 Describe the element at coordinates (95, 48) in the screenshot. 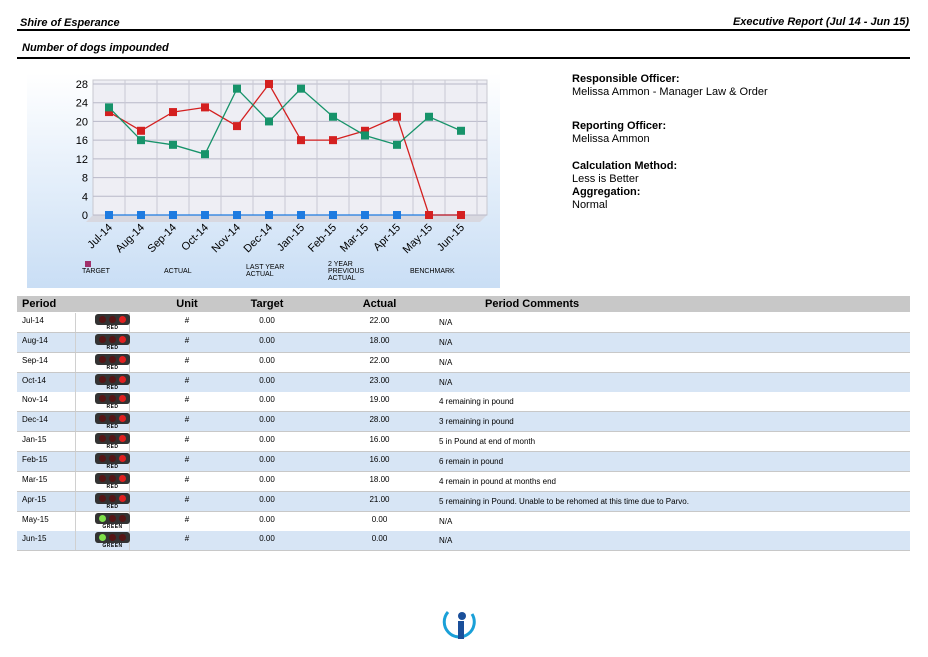

I see `measure-title: Number of dogs impounded` at that location.